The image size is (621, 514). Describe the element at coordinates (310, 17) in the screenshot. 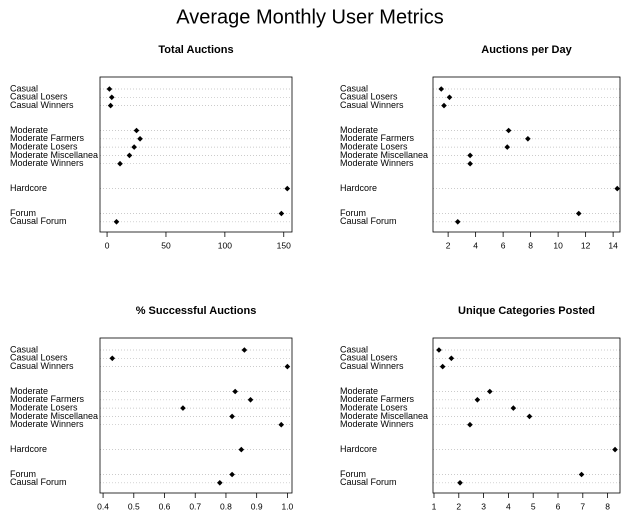

I see `main-title: Average Monthly User Metrics` at that location.